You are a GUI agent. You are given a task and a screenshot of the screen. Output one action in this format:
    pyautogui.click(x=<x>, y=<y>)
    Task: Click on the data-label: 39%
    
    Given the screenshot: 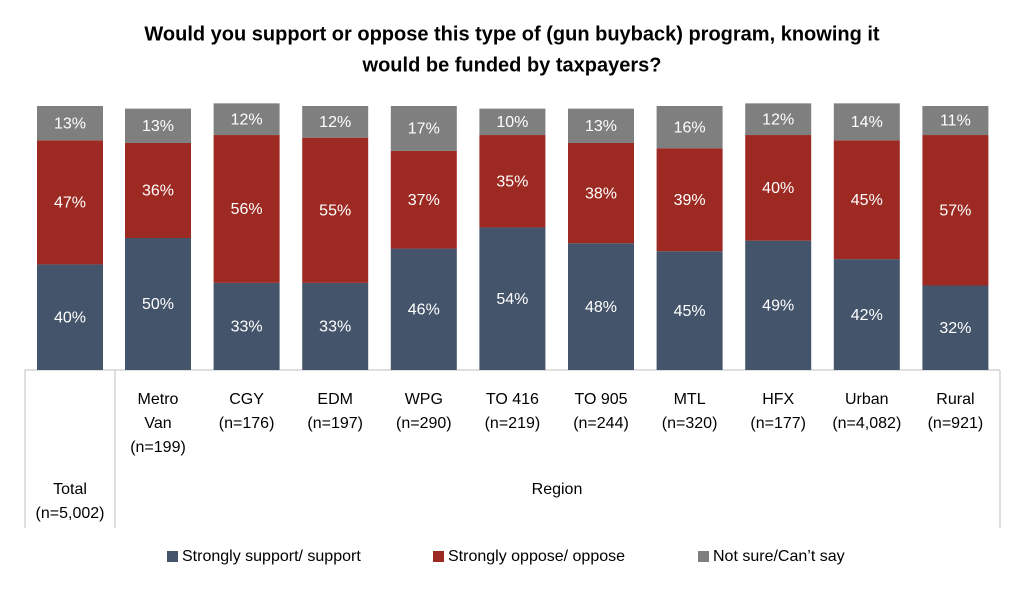 What is the action you would take?
    pyautogui.click(x=690, y=200)
    